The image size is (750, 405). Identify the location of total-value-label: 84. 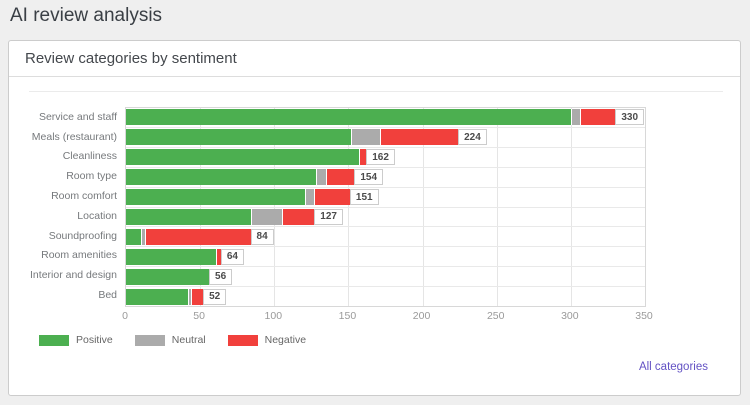
(262, 236).